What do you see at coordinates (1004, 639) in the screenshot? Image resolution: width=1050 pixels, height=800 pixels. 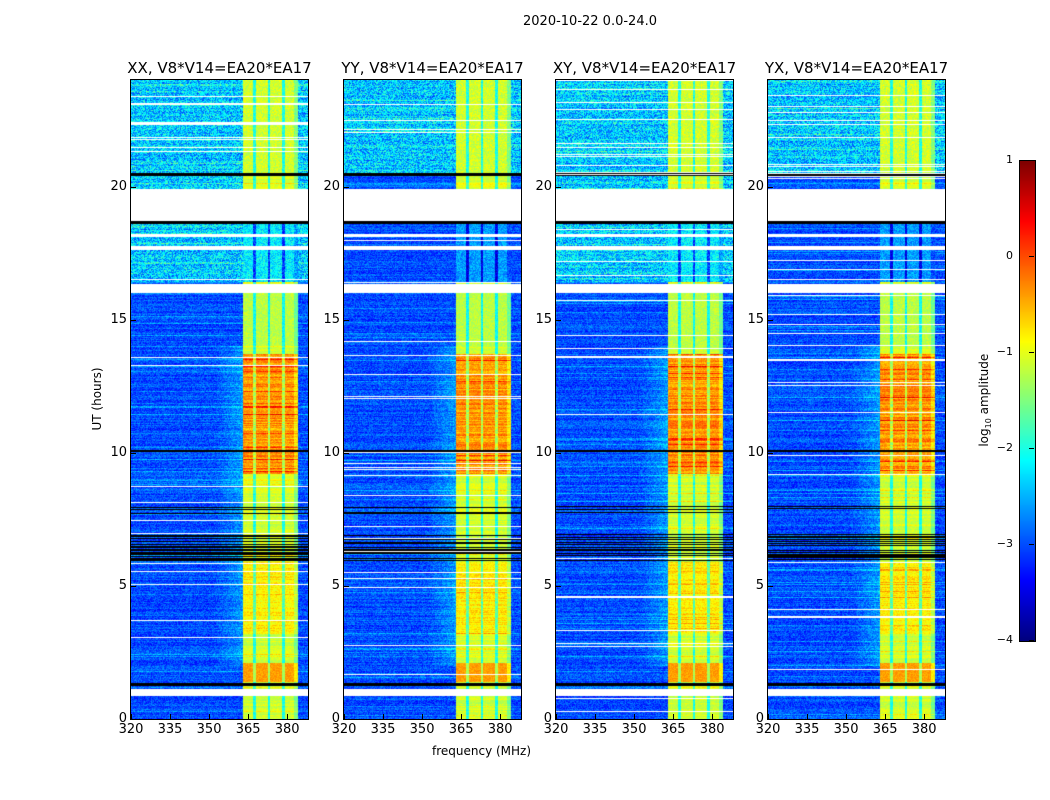 I see `colorbar-tick-label: −4` at bounding box center [1004, 639].